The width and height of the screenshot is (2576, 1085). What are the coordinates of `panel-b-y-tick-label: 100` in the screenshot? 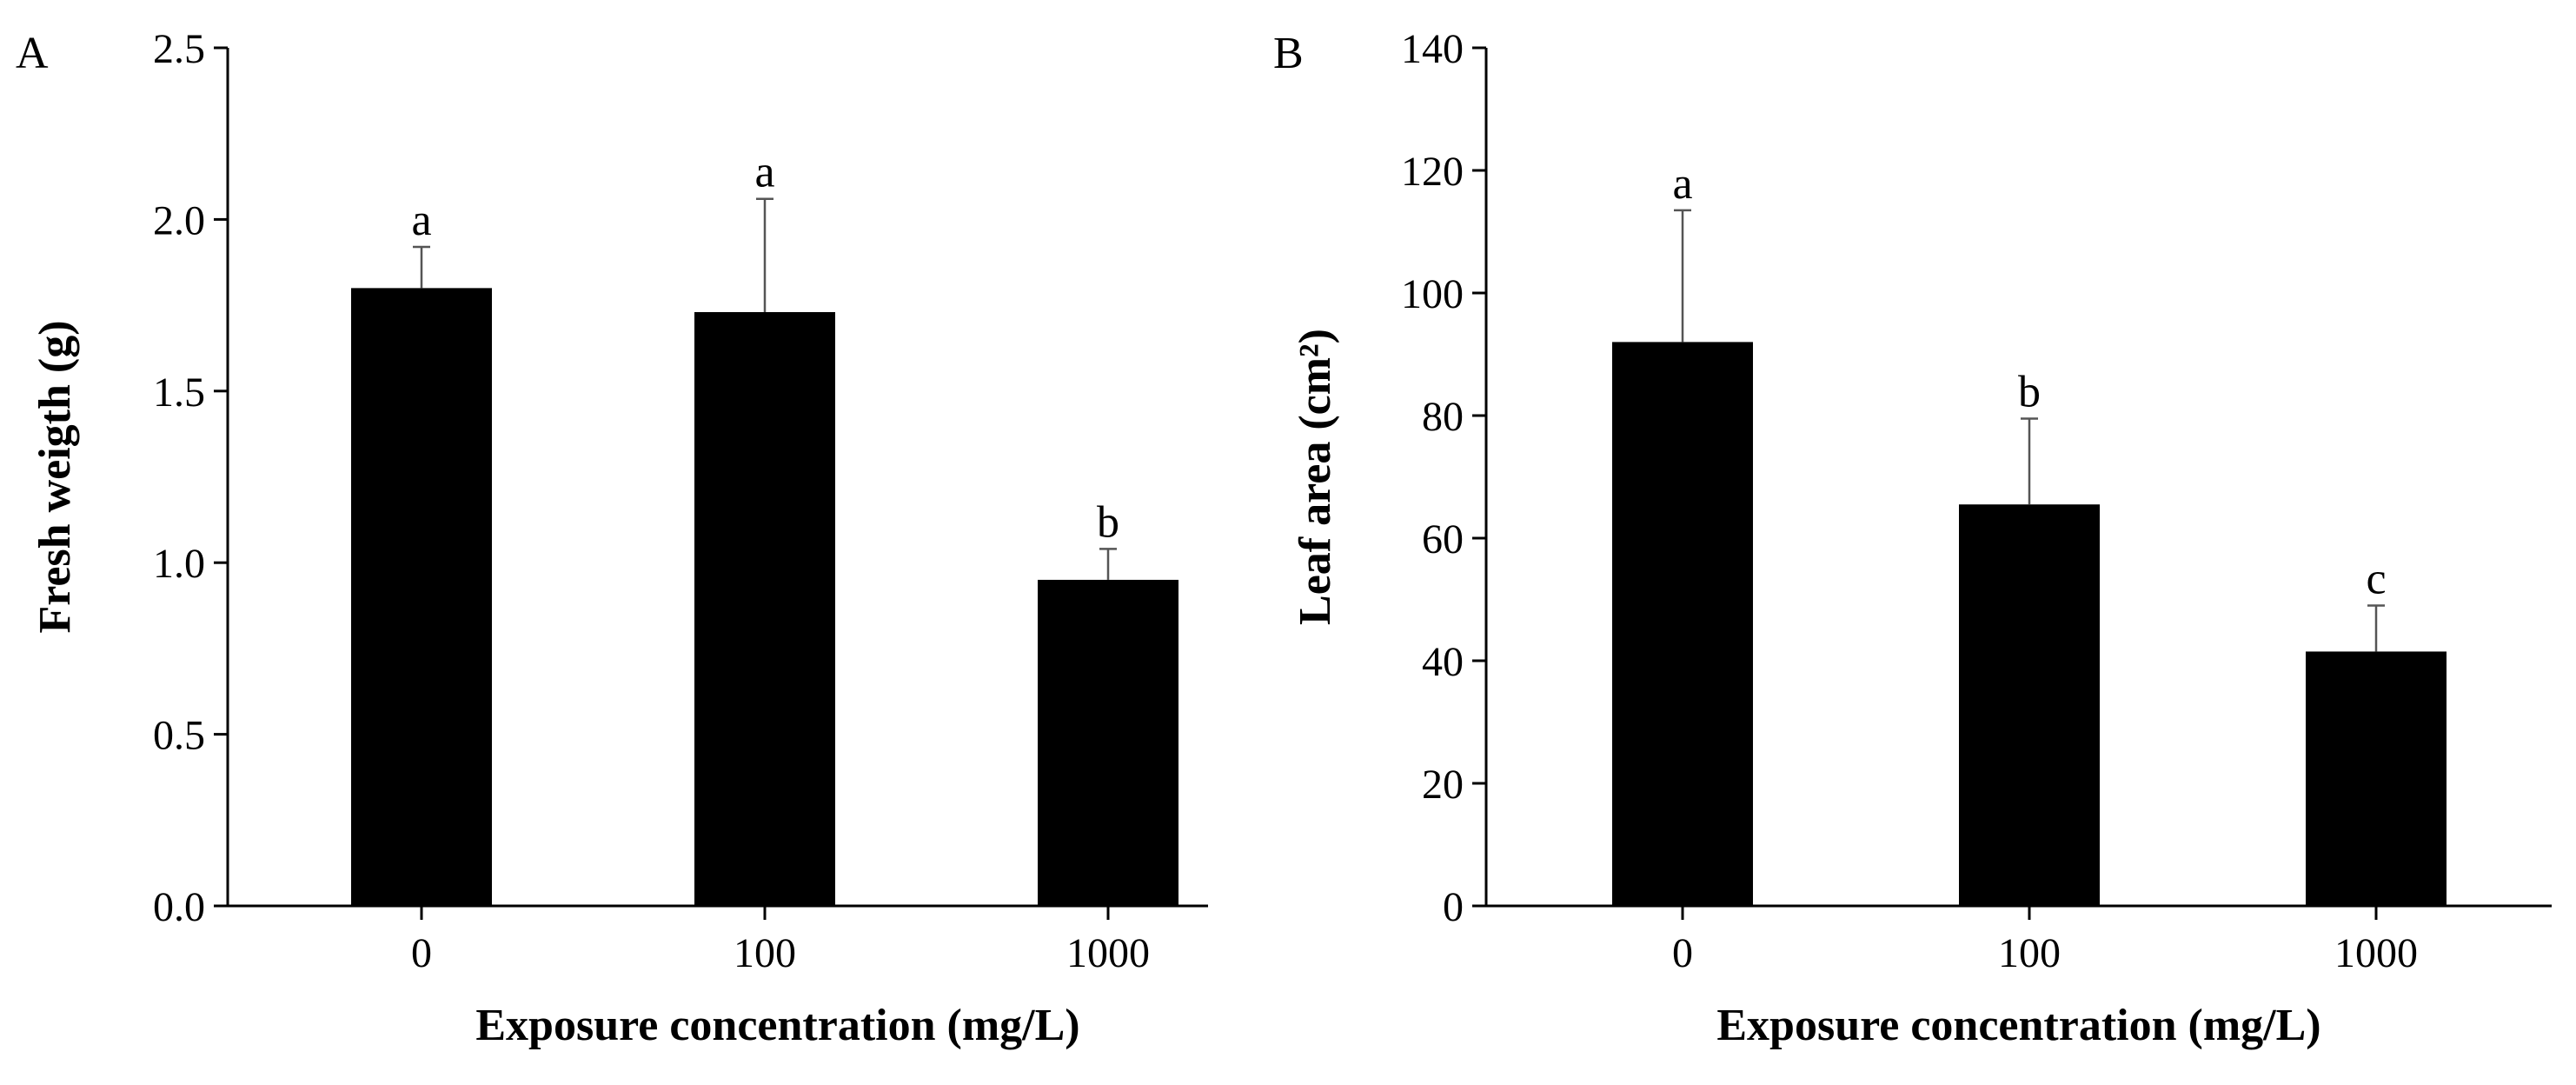 It's located at (1432, 294).